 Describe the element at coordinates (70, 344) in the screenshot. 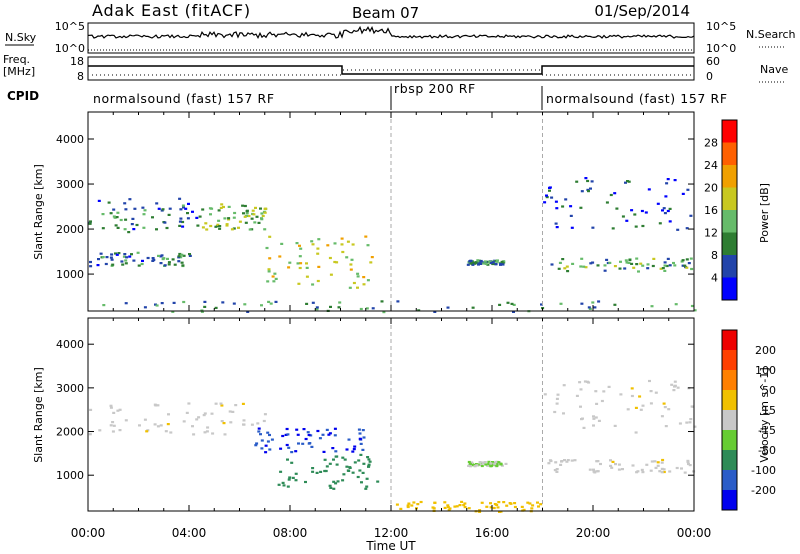

I see `ytick-label: 4000` at that location.